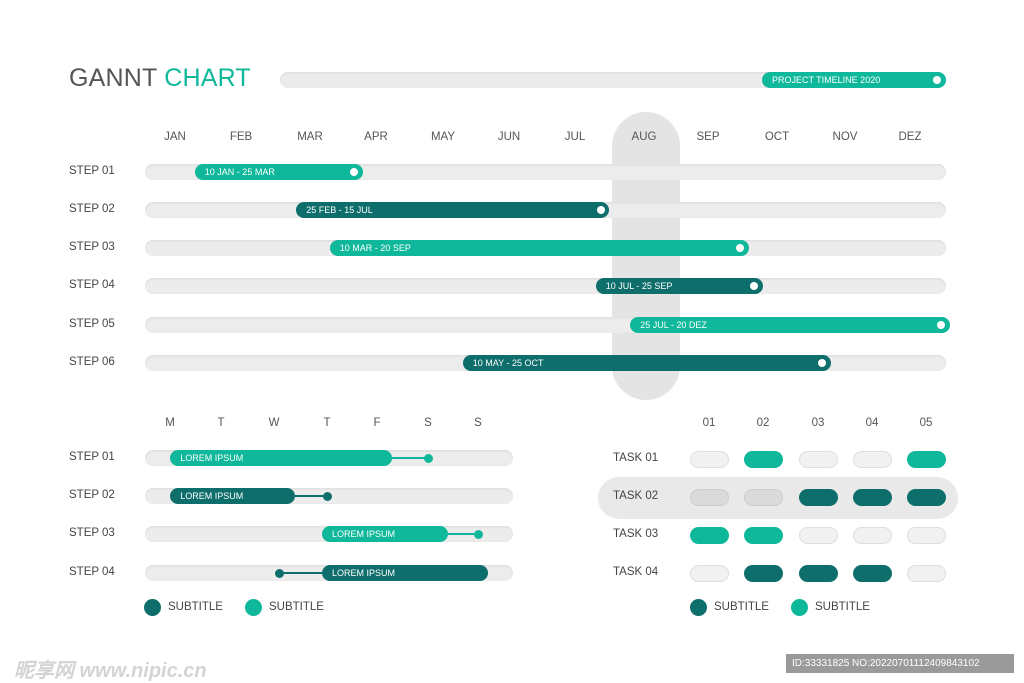 This screenshot has width=1024, height=683. What do you see at coordinates (872, 423) in the screenshot?
I see `task-column-header: 04` at bounding box center [872, 423].